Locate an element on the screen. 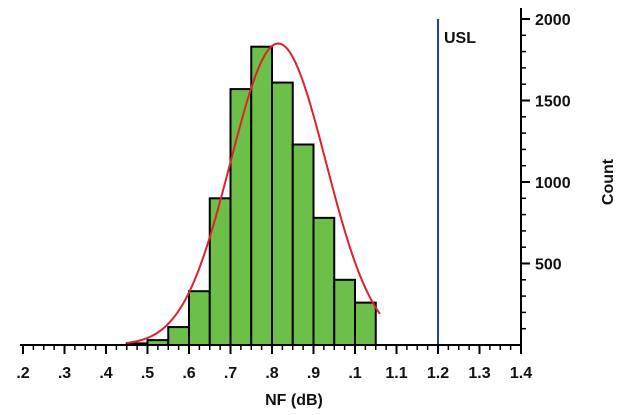 Image resolution: width=625 pixels, height=415 pixels. usl-label: USL is located at coordinates (460, 38).